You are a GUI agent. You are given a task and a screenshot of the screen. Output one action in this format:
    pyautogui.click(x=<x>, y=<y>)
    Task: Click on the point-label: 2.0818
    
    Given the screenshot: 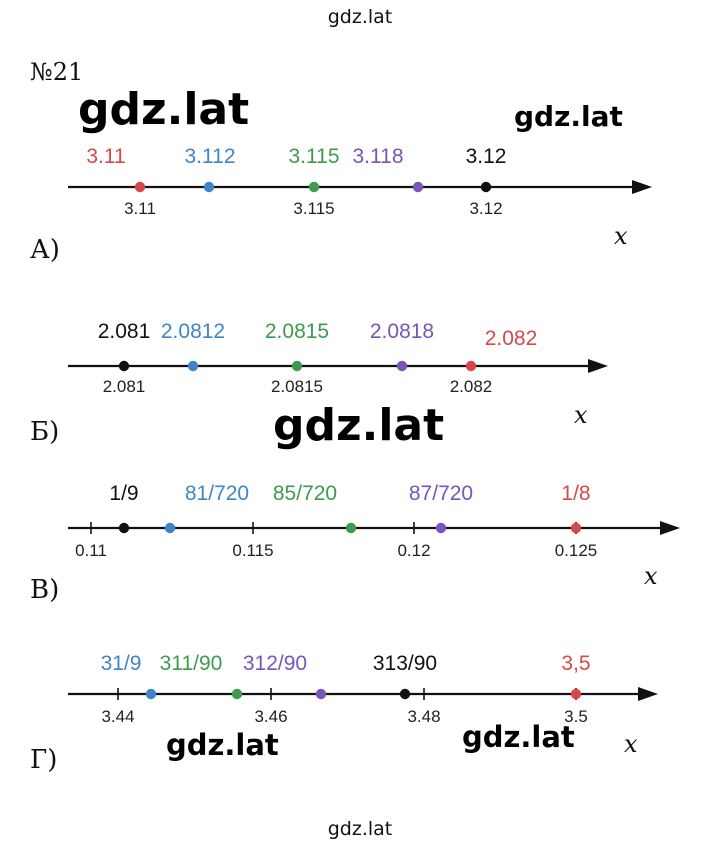 What is the action you would take?
    pyautogui.click(x=402, y=331)
    